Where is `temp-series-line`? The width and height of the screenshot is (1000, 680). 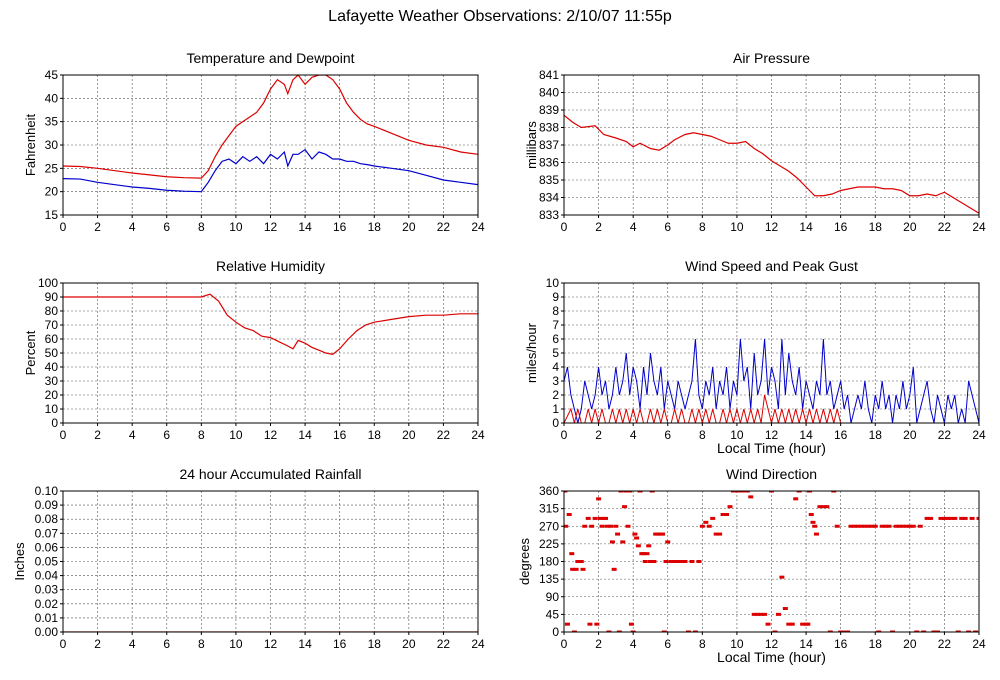 temp-series-line is located at coordinates (270, 127).